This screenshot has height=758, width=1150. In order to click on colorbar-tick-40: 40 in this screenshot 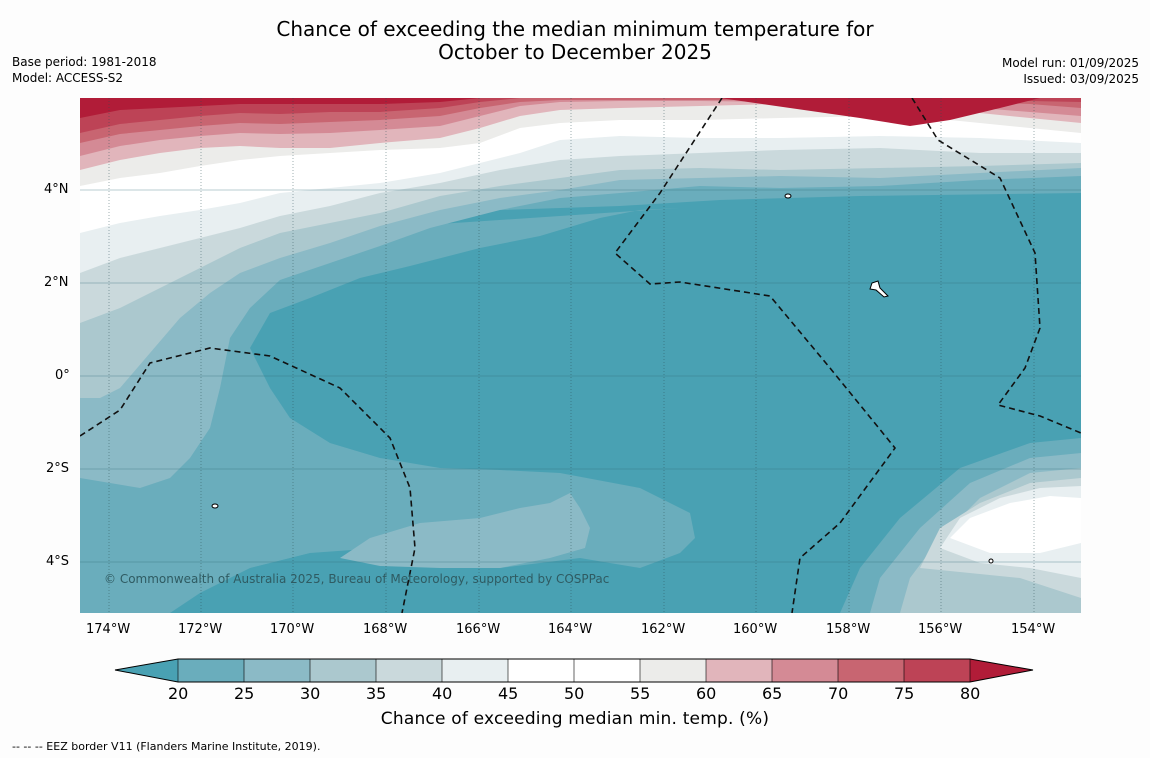, I will do `click(442, 693)`.